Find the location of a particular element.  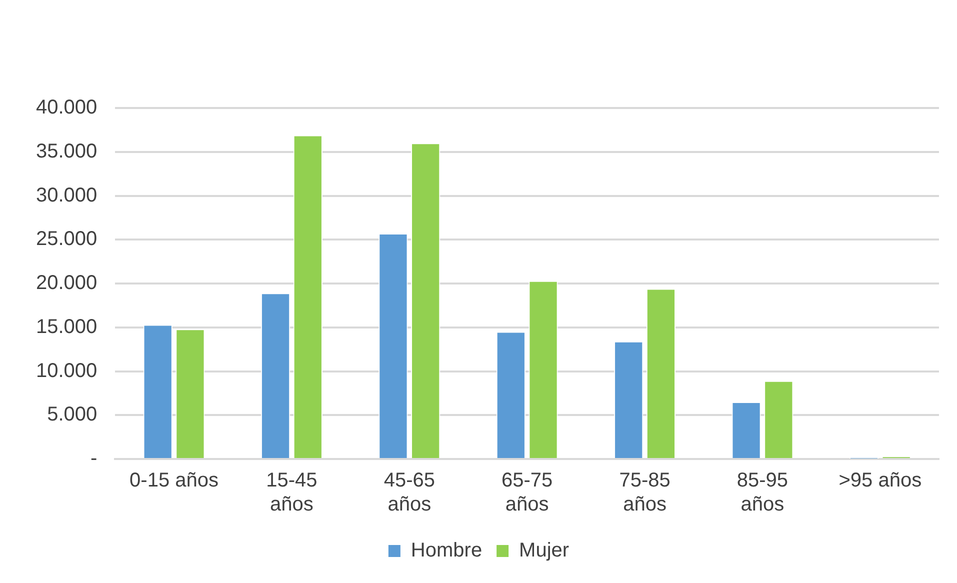

y-tick-label: 25.000 is located at coordinates (67, 239).